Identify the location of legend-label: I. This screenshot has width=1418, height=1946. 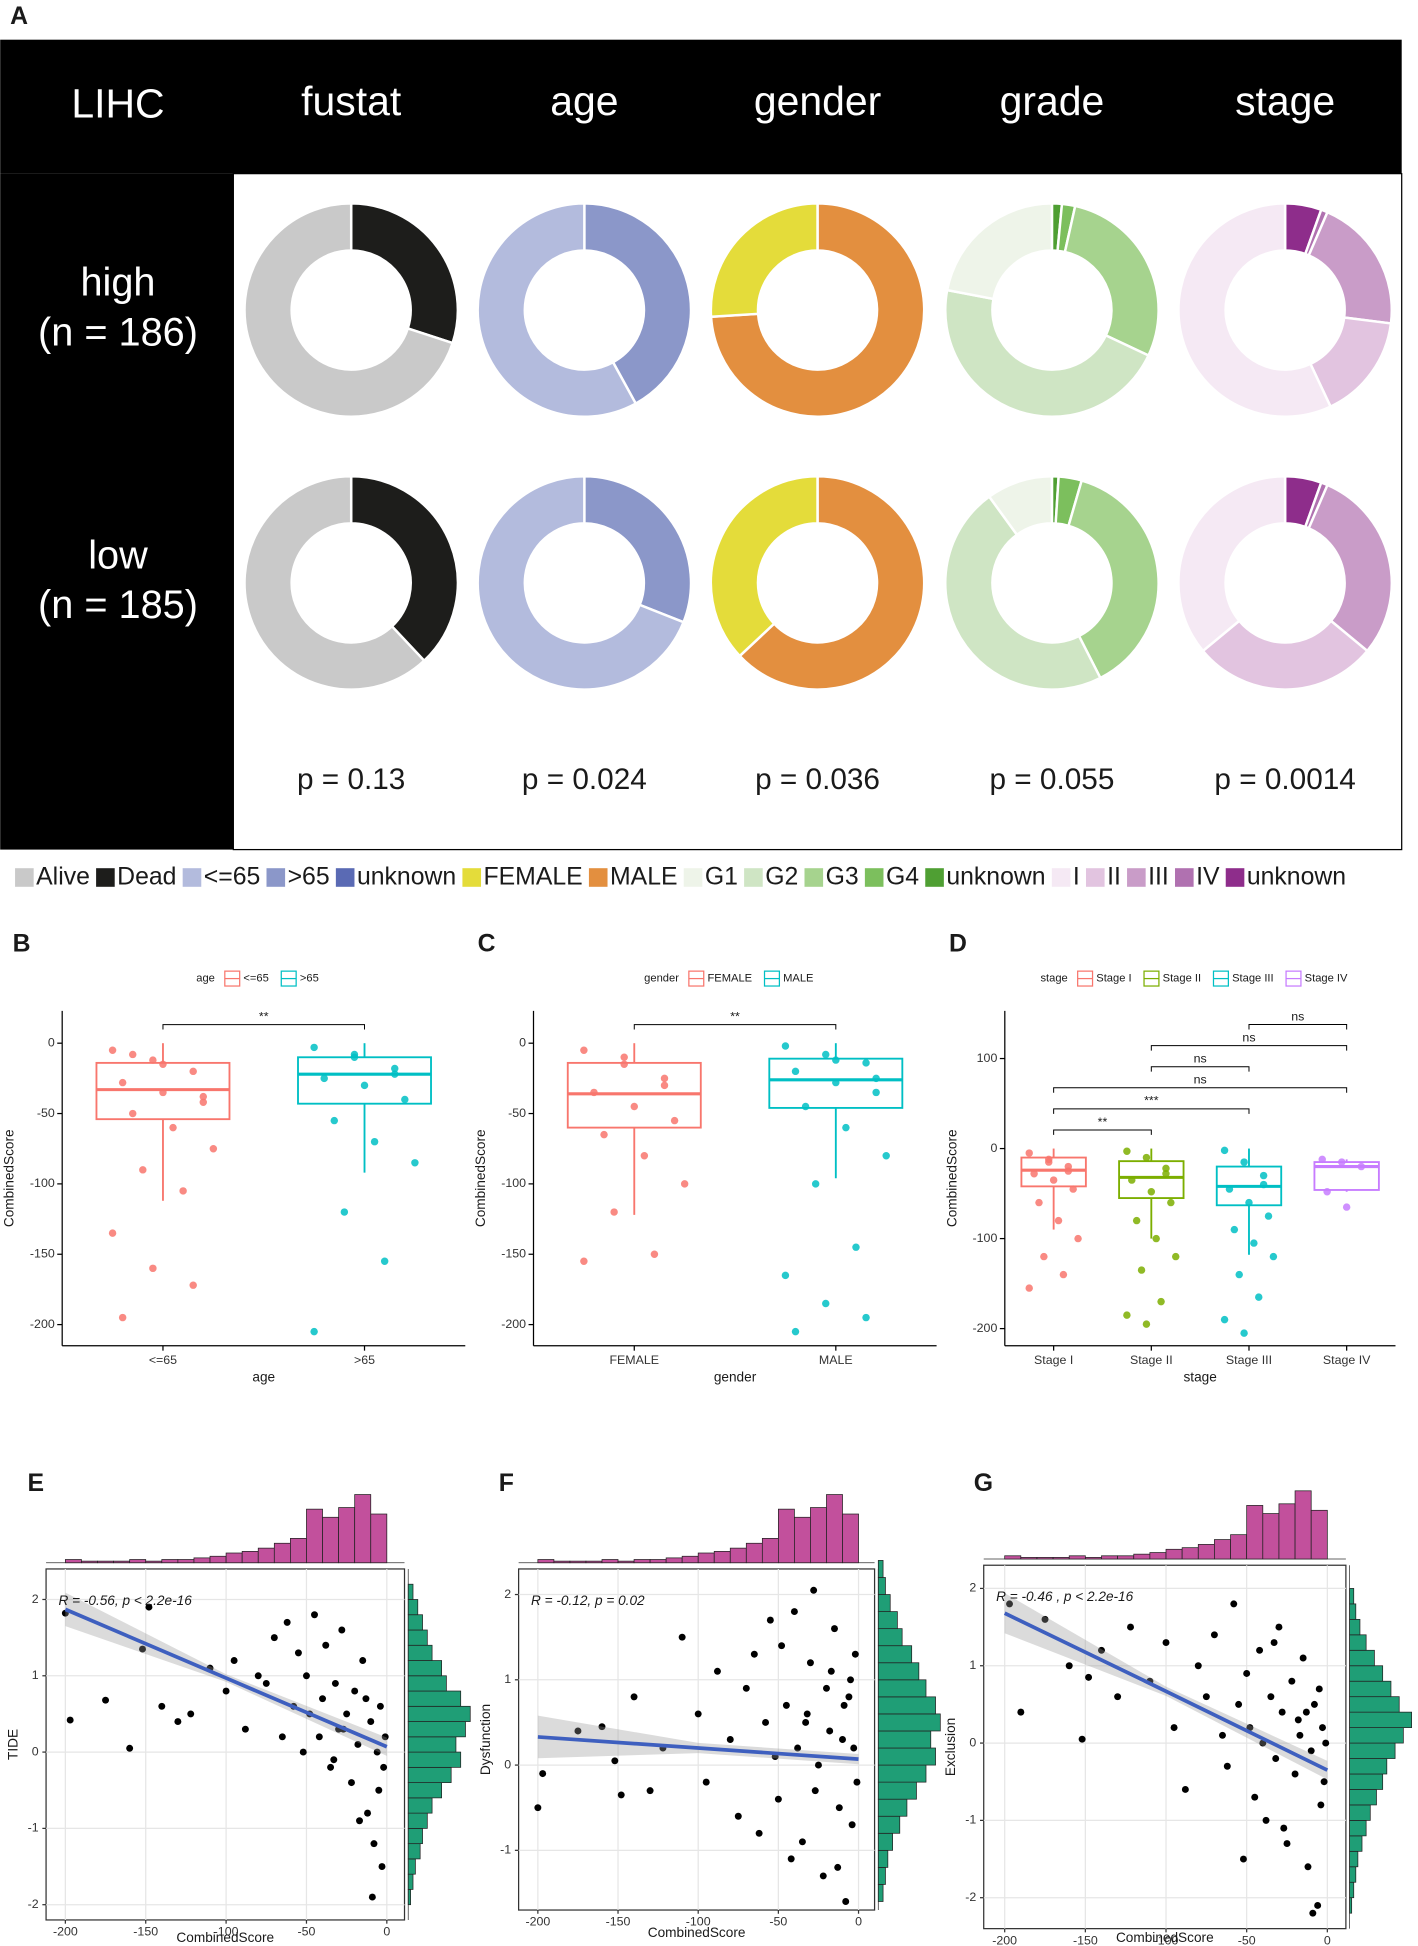
(1076, 877).